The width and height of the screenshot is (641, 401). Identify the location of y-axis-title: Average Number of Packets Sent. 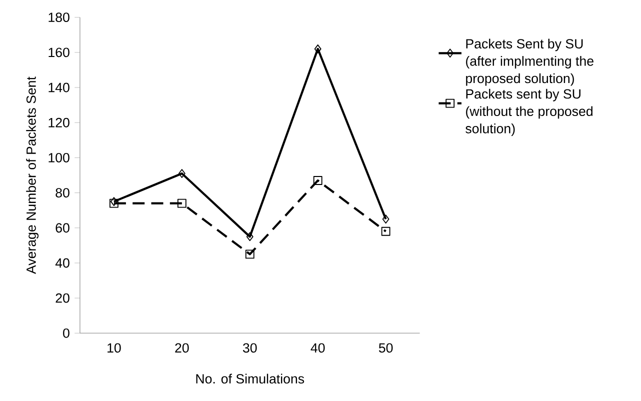
(32, 175).